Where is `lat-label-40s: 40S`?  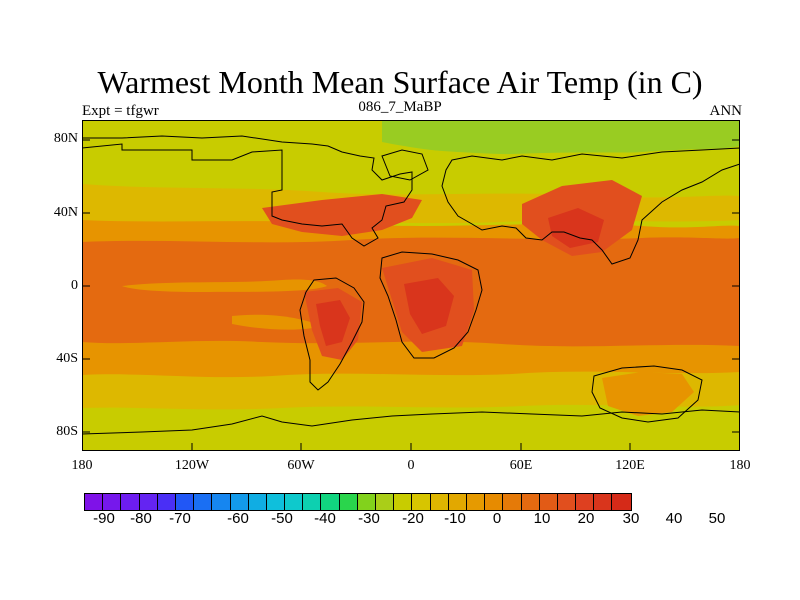
lat-label-40s: 40S is located at coordinates (67, 358).